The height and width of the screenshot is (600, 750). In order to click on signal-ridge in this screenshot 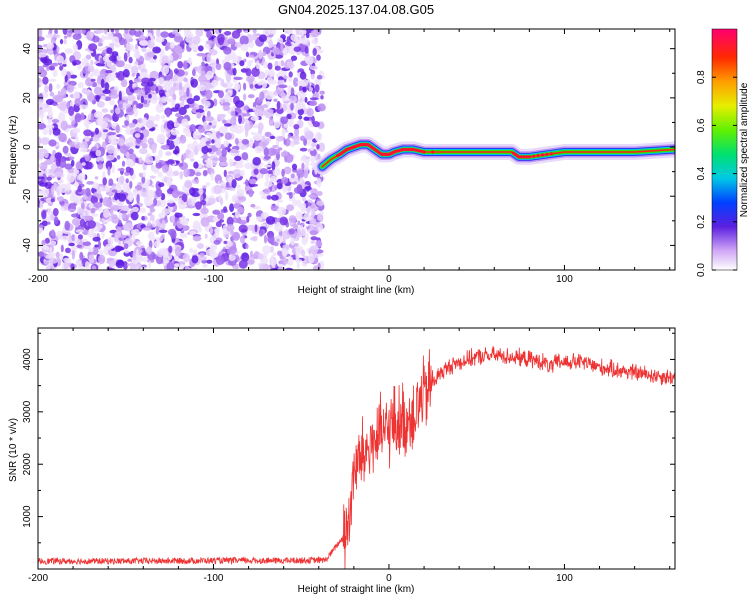, I will do `click(494, 155)`.